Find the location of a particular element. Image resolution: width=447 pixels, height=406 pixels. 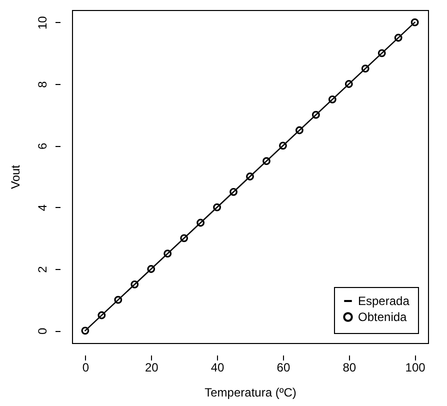

x-axis-title: Temperatura (ºC) is located at coordinates (250, 393).